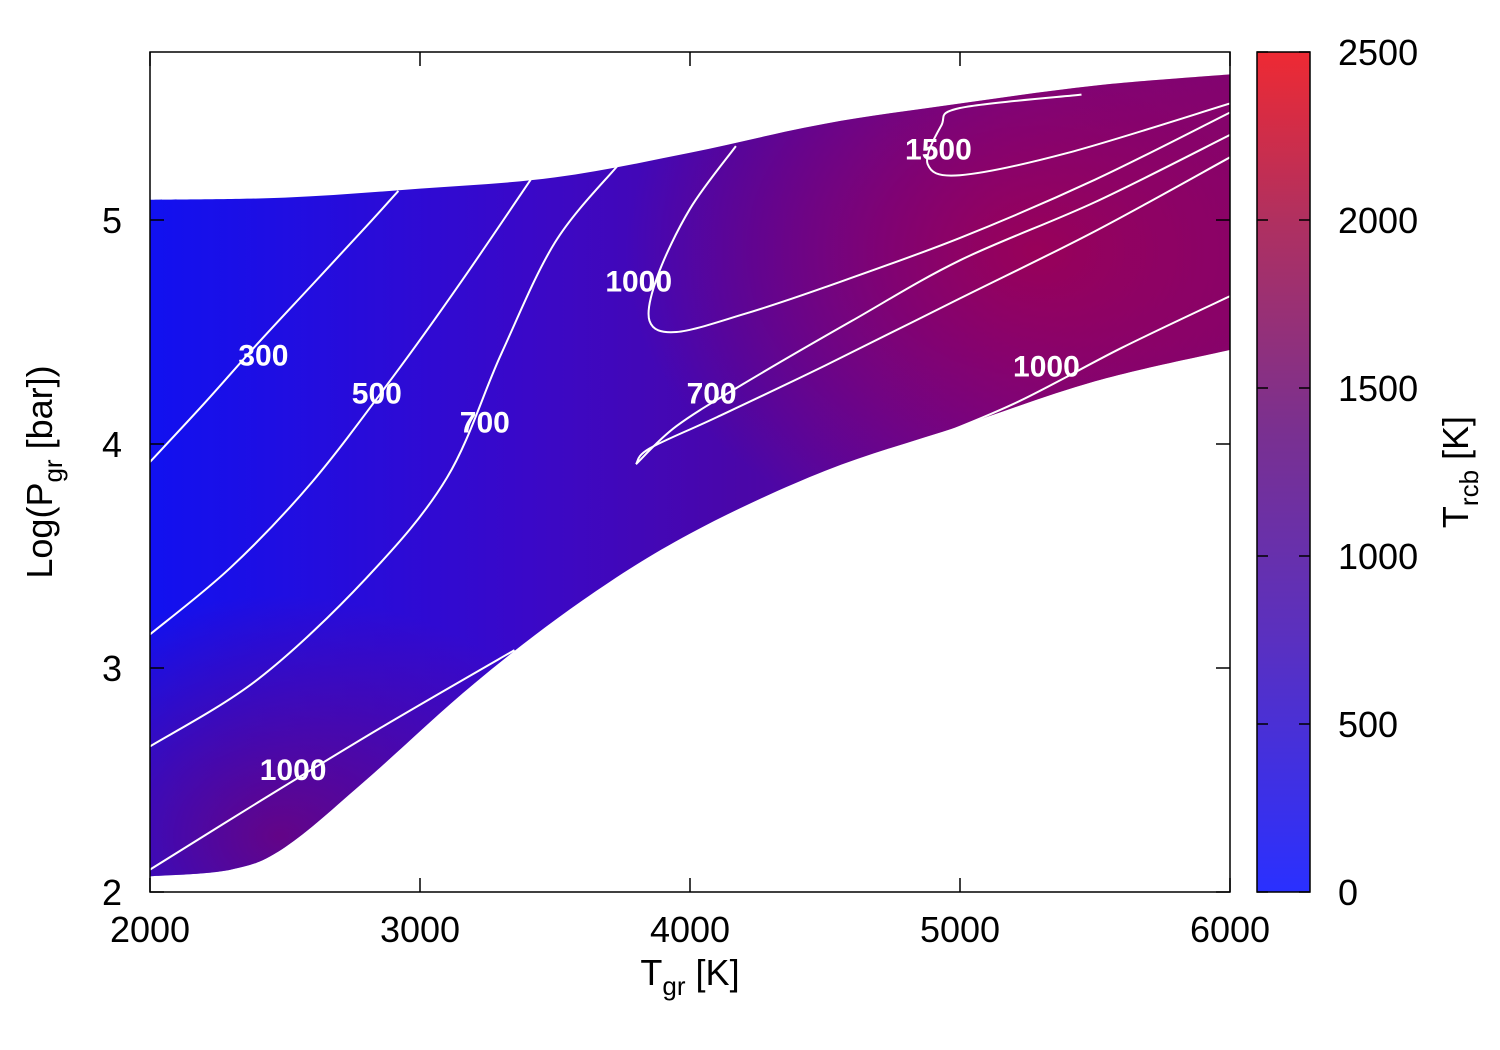 Image resolution: width=1500 pixels, height=1050 pixels. What do you see at coordinates (1378, 220) in the screenshot?
I see `cbar-tick-label-2000: 2000` at bounding box center [1378, 220].